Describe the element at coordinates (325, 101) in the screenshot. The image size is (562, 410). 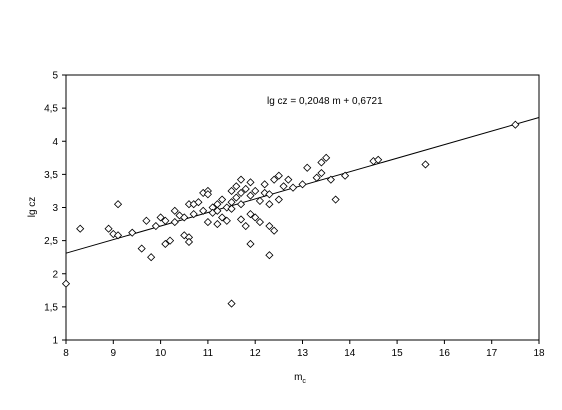
I see `regression-equation: lg cz = 0,2048 m + 0,6721` at that location.